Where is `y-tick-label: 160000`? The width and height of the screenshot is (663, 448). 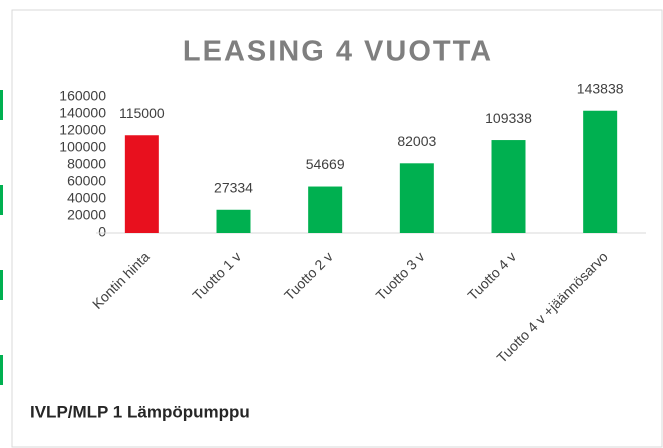 y-tick-label: 160000 is located at coordinates (82, 96).